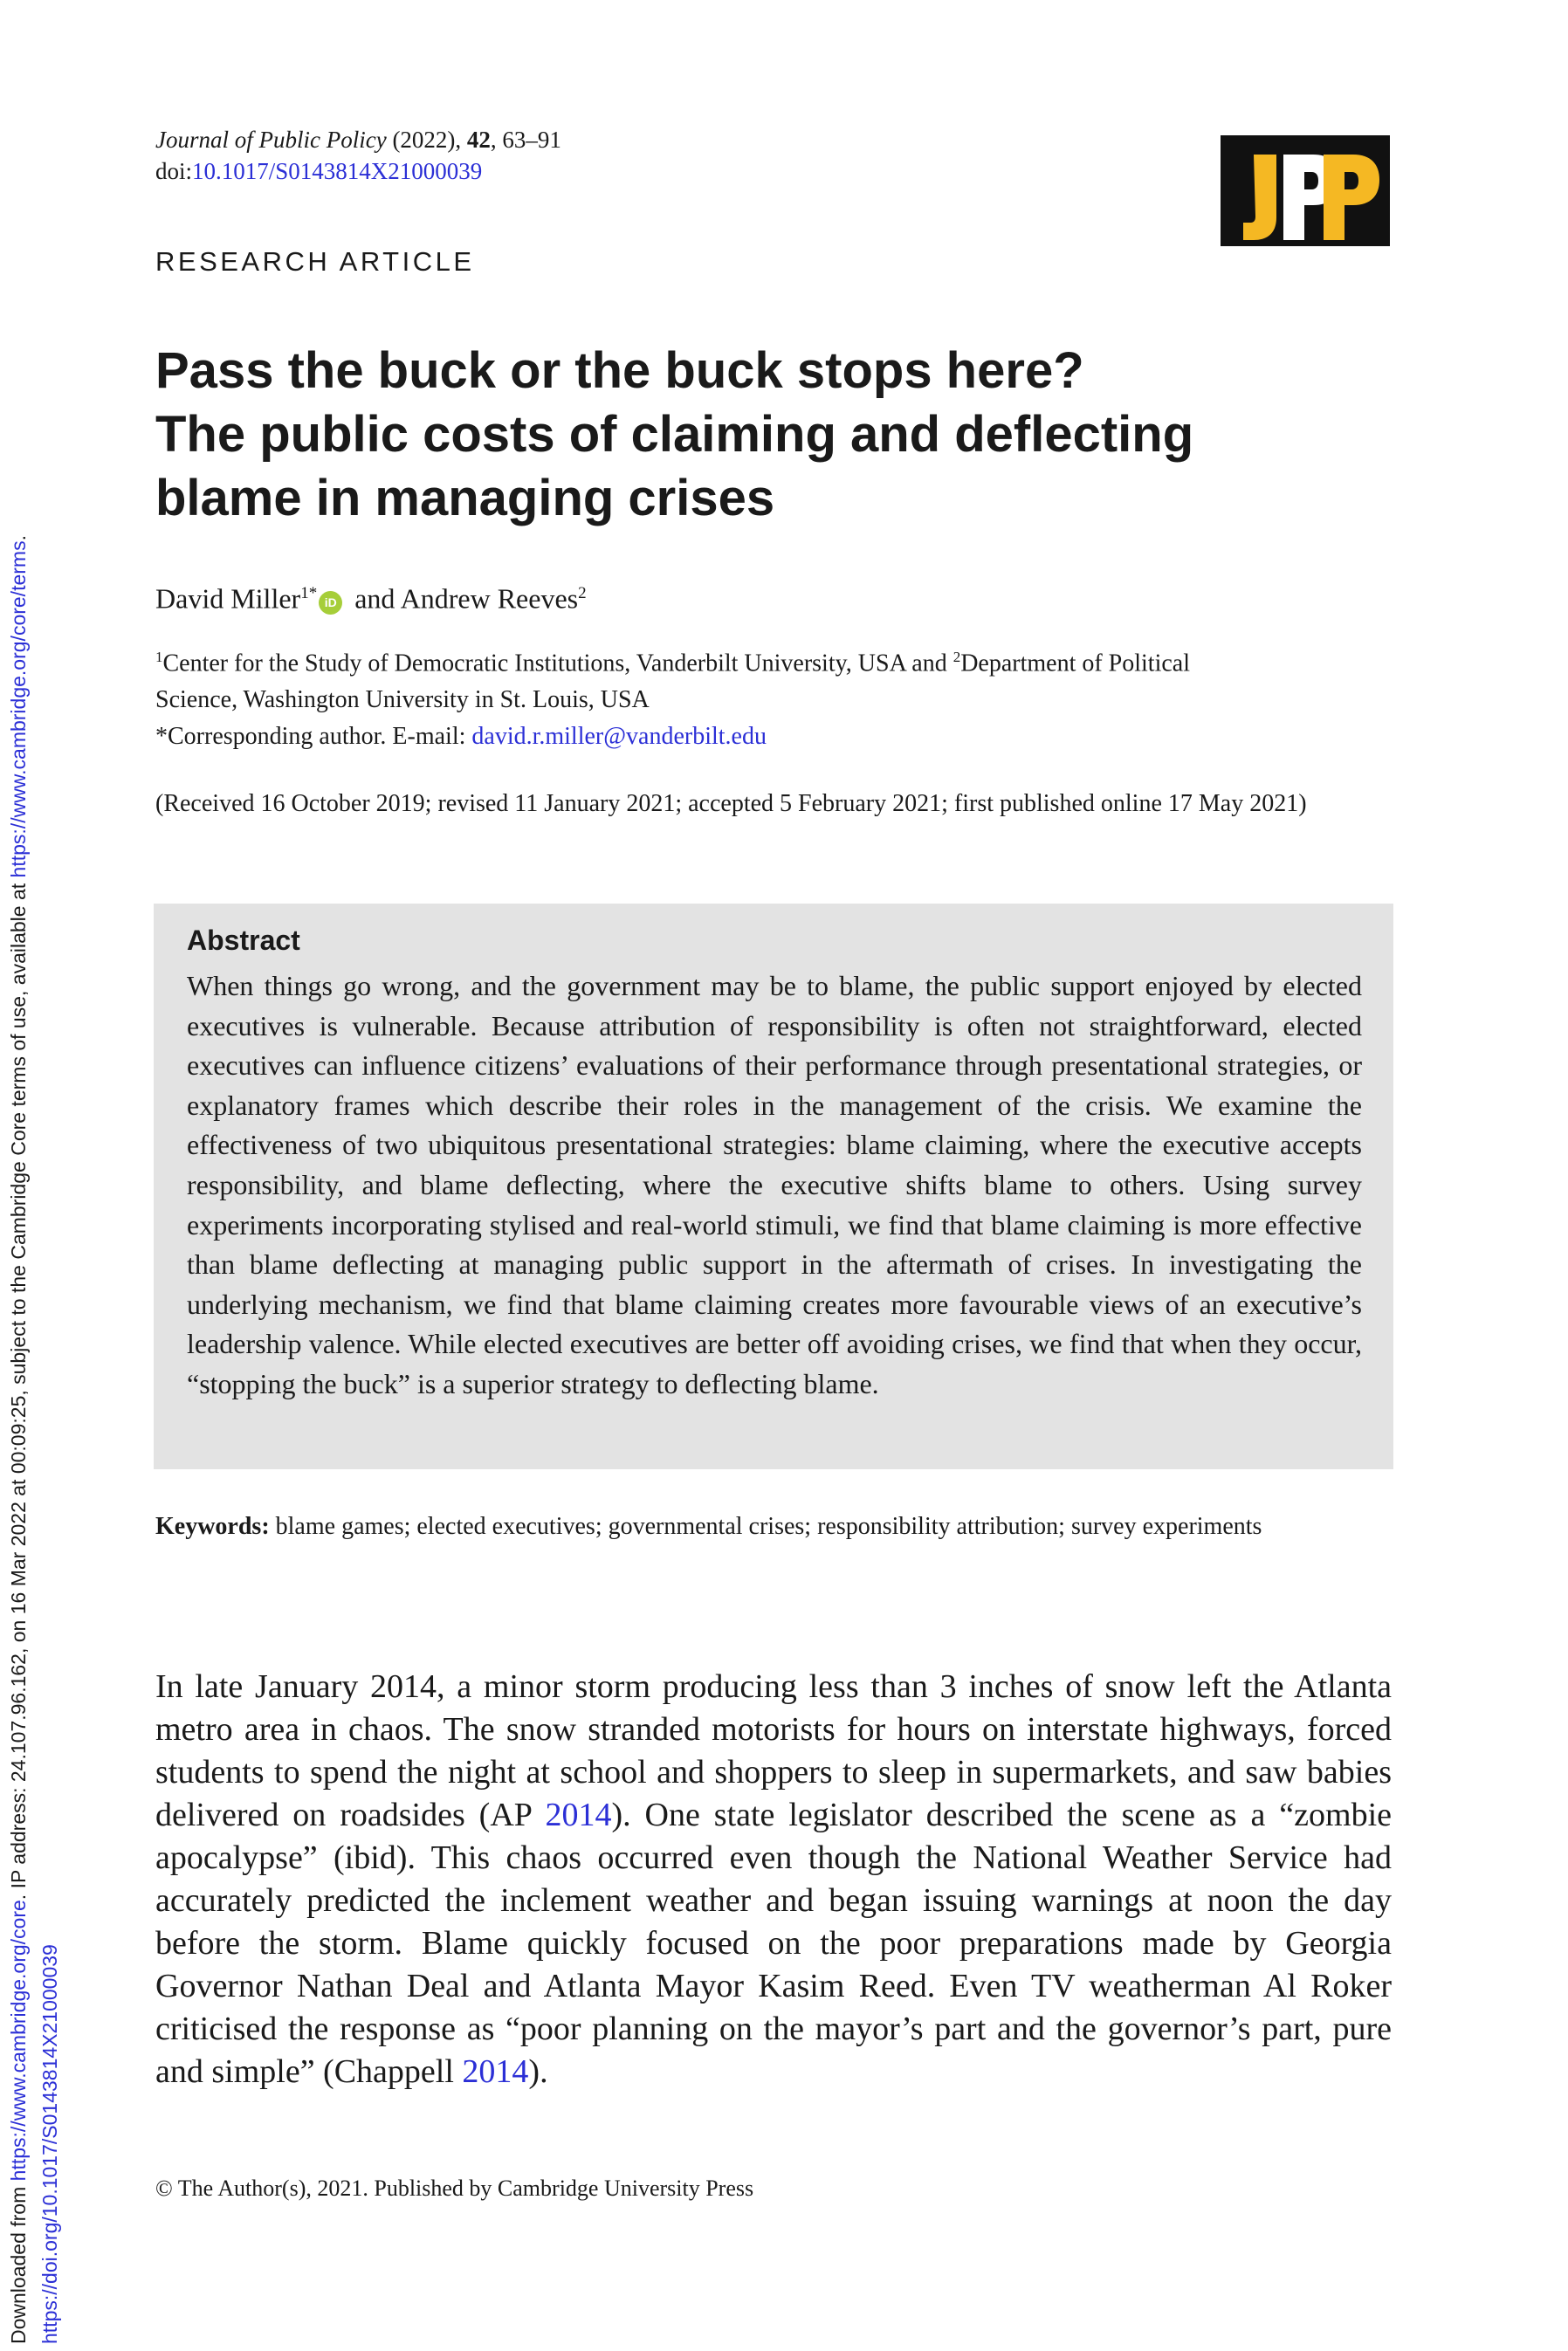  What do you see at coordinates (1076, 663) in the screenshot?
I see `affiliation-text: Department of Political` at bounding box center [1076, 663].